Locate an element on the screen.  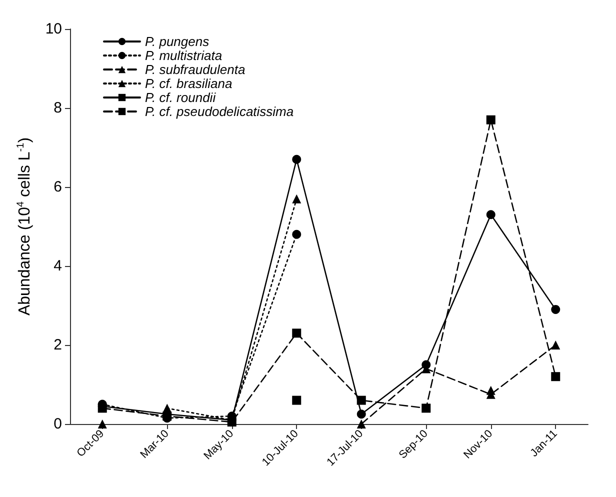
y-axis-title: Abundance (104 cells L-1) is located at coordinates (25, 226).